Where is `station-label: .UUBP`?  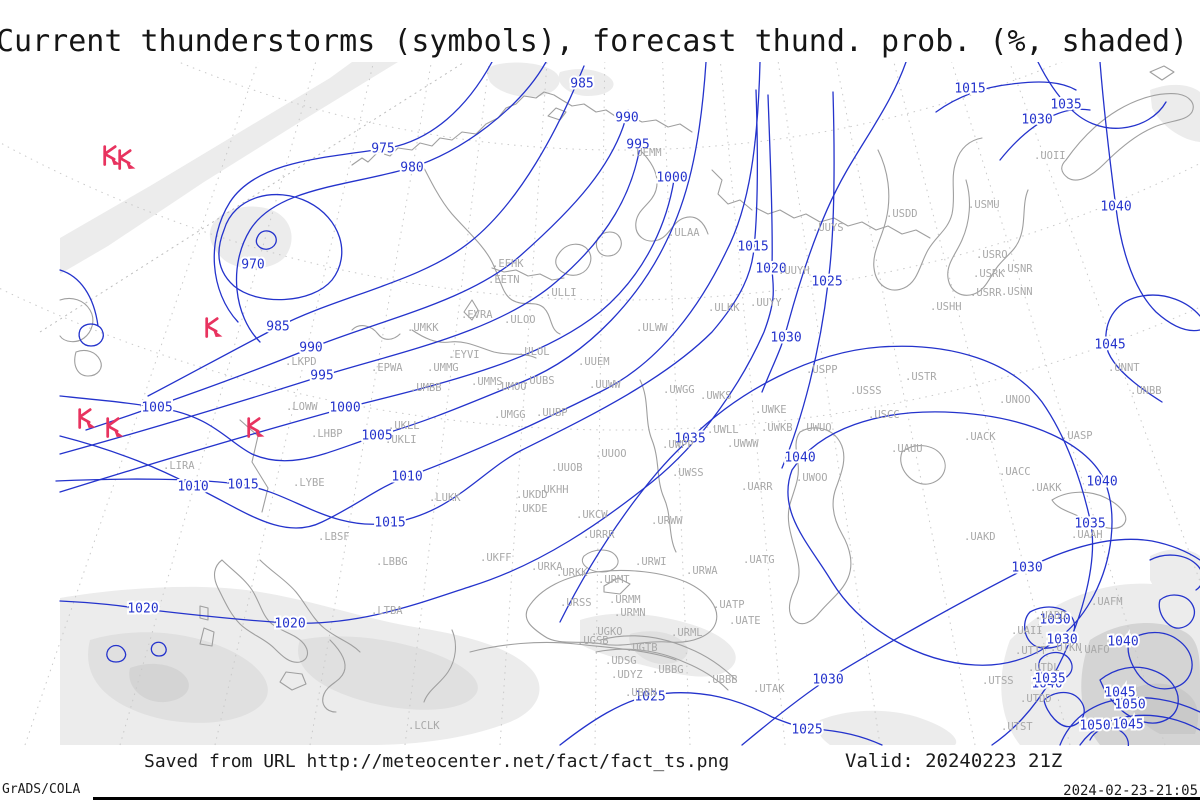 station-label: .UUBP is located at coordinates (552, 413).